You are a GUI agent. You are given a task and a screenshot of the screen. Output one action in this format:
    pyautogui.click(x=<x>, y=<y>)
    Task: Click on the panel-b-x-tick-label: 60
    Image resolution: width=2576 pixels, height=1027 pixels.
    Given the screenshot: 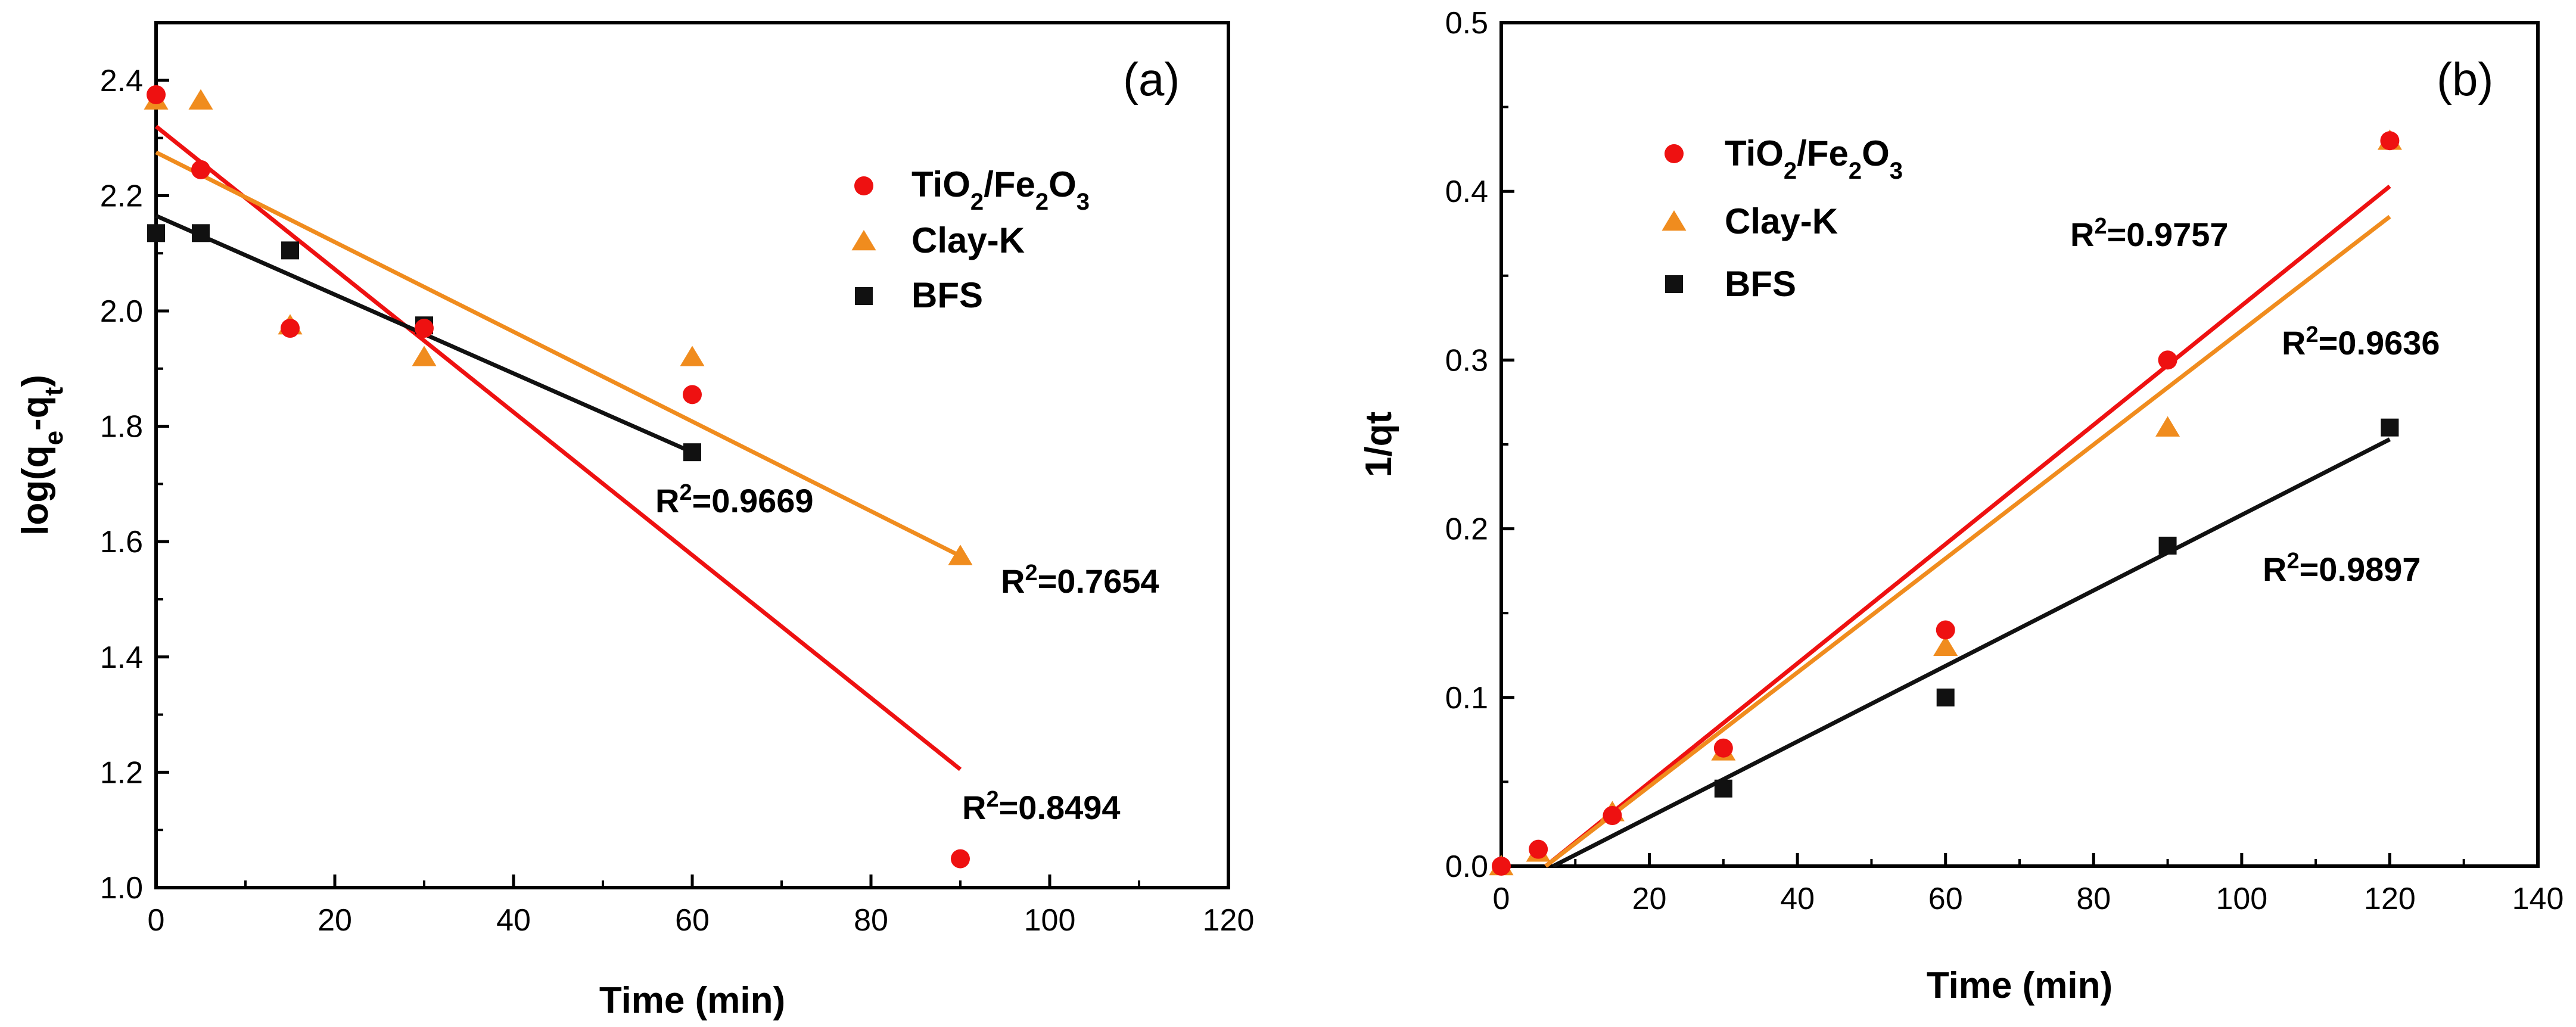 What is the action you would take?
    pyautogui.click(x=1945, y=899)
    